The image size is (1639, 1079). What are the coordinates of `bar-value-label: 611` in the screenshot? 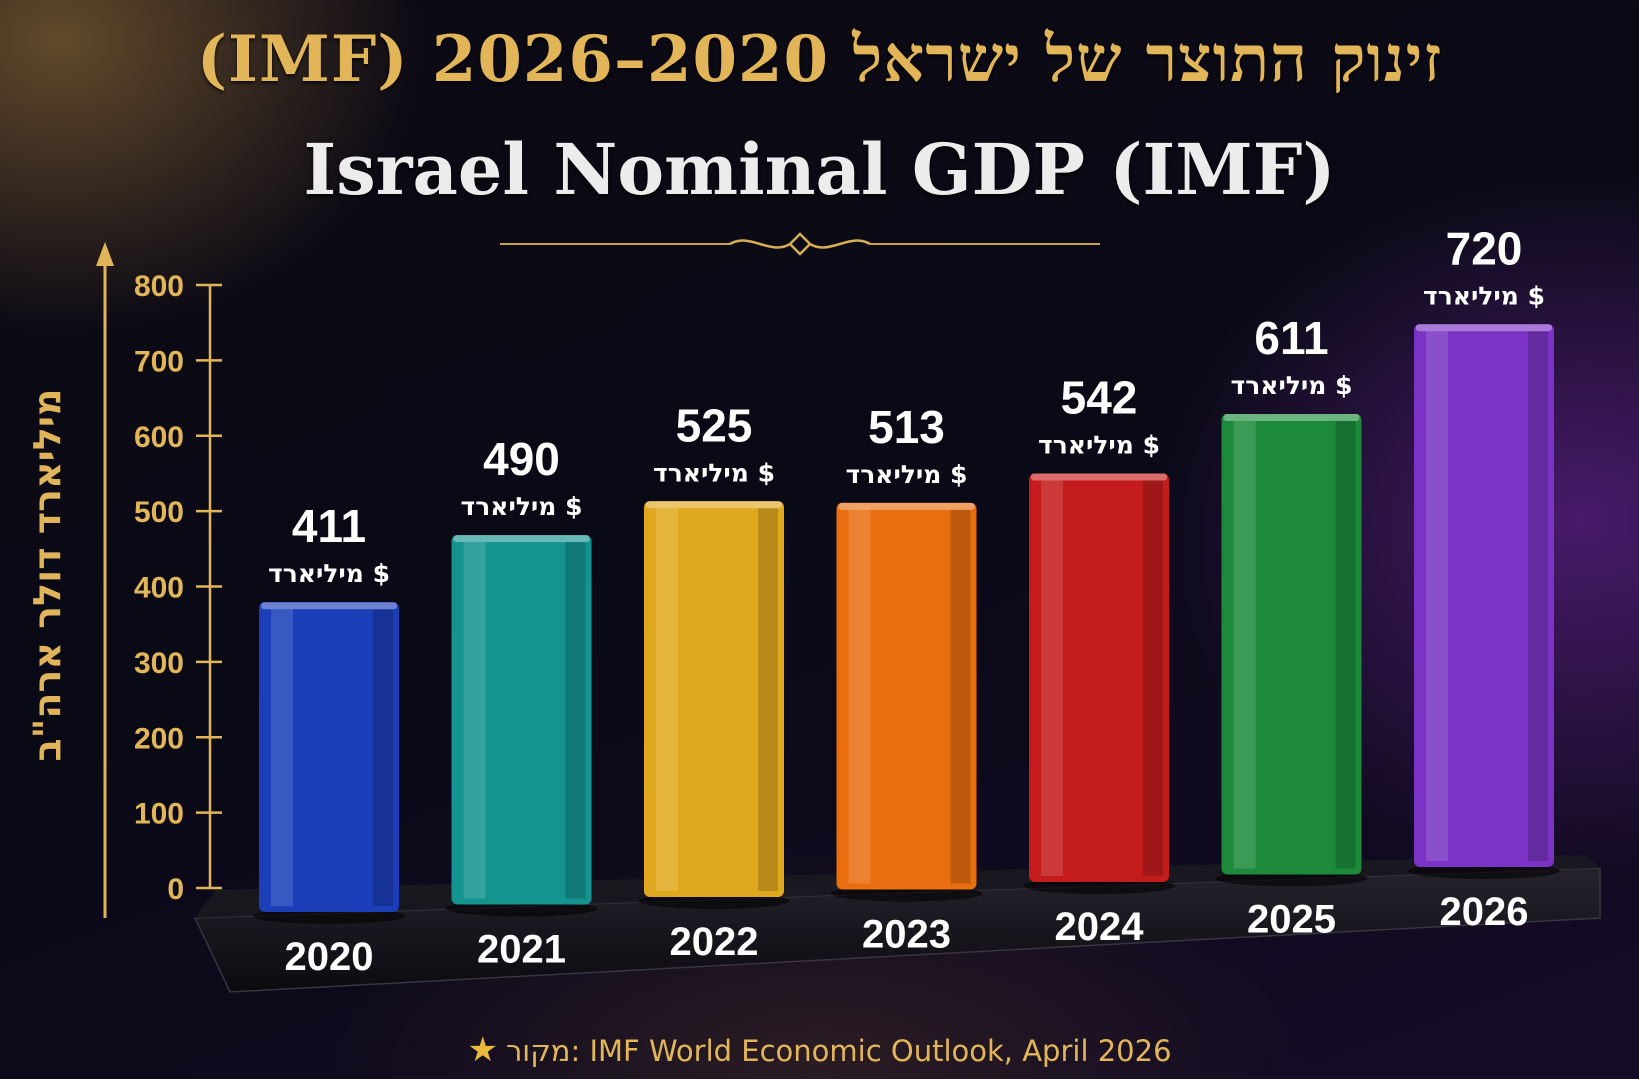 It's located at (1291, 338).